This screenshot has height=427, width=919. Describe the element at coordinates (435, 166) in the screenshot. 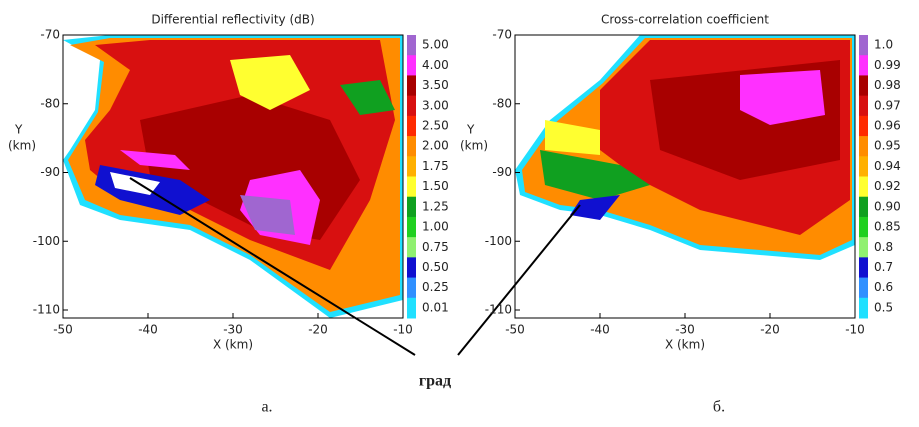

I see `colorbar-label: 1.75` at that location.